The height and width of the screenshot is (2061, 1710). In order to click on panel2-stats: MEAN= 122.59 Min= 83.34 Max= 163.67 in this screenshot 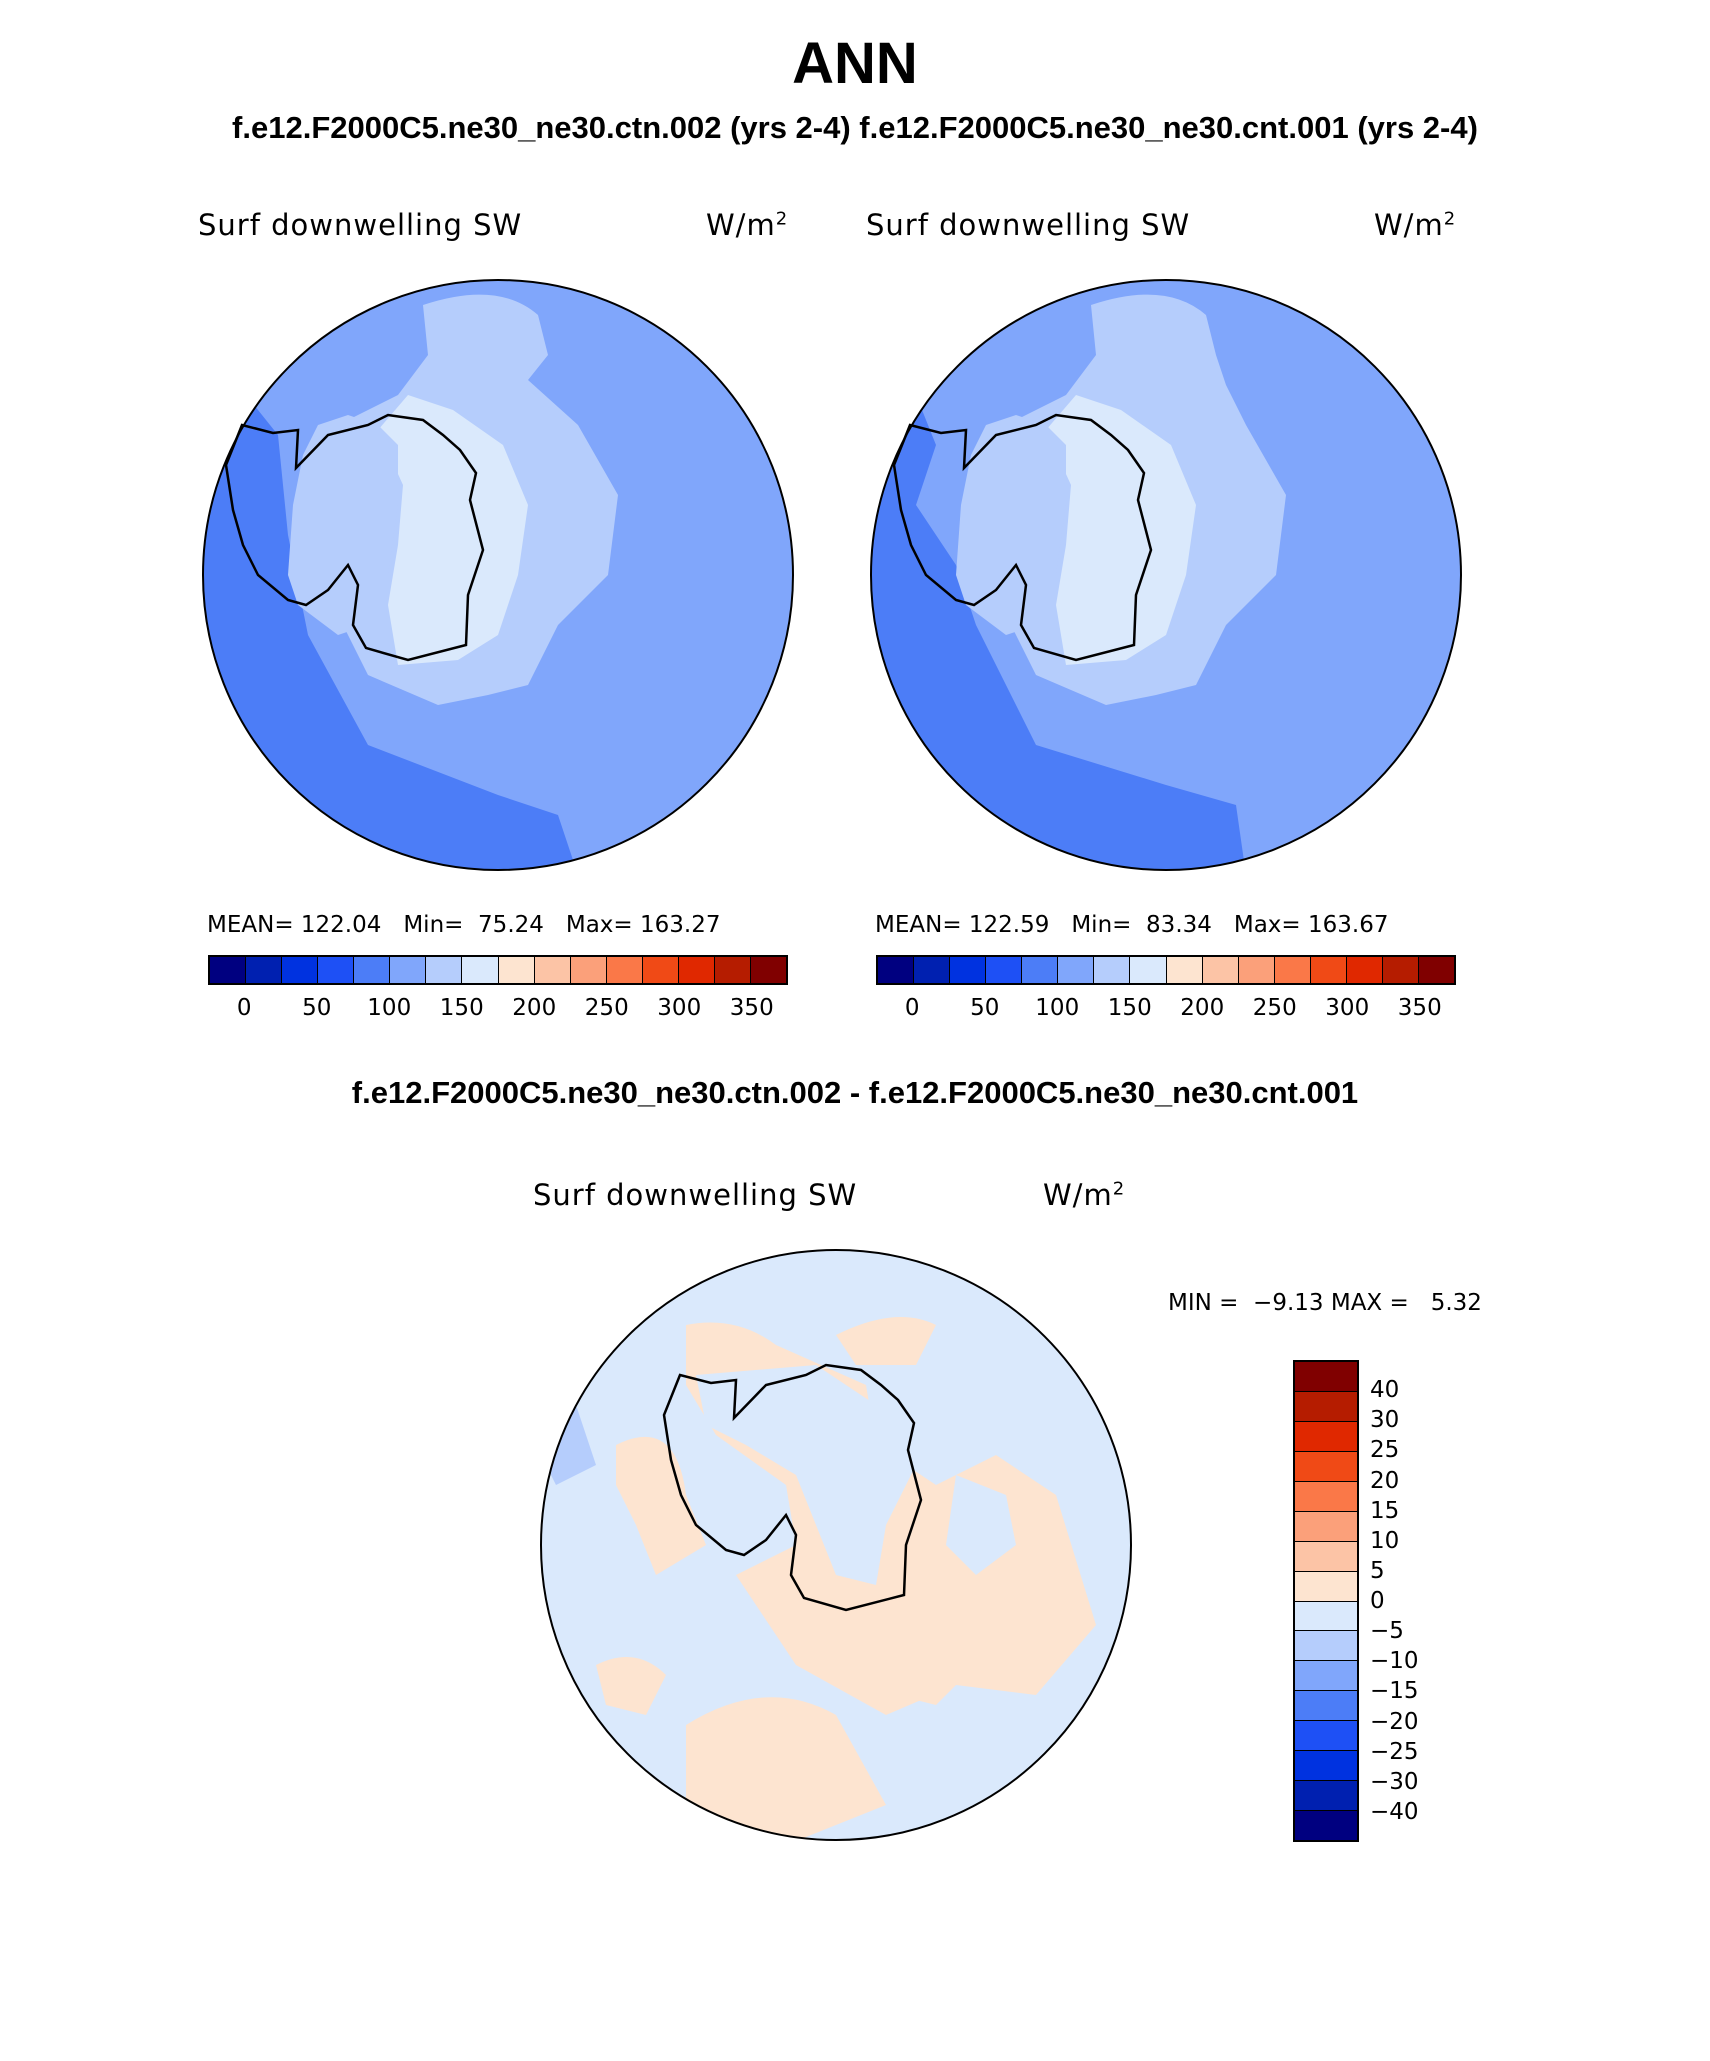, I will do `click(1132, 925)`.